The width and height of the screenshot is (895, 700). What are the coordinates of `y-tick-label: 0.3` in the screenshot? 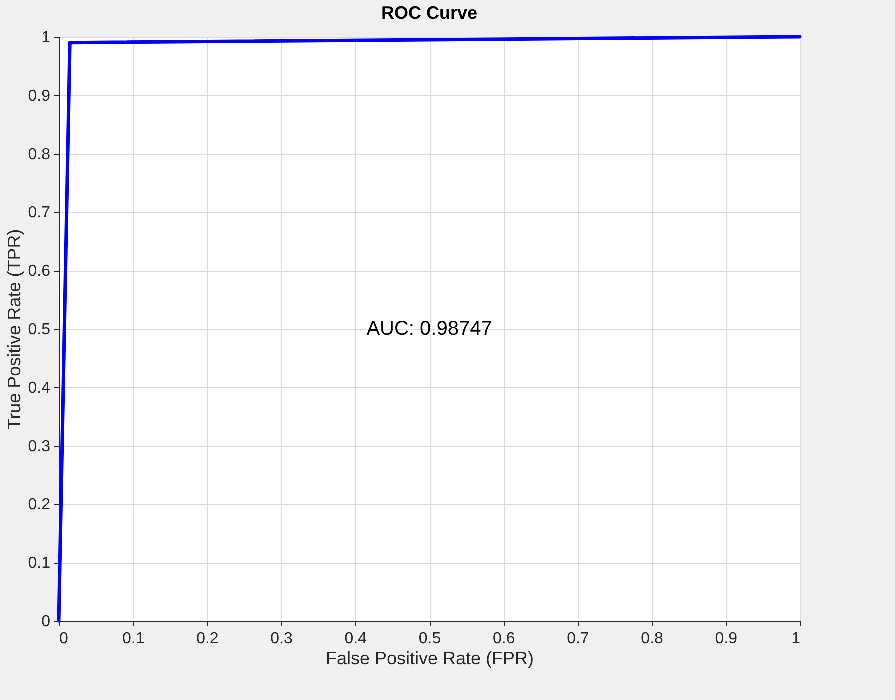 It's located at (39, 447).